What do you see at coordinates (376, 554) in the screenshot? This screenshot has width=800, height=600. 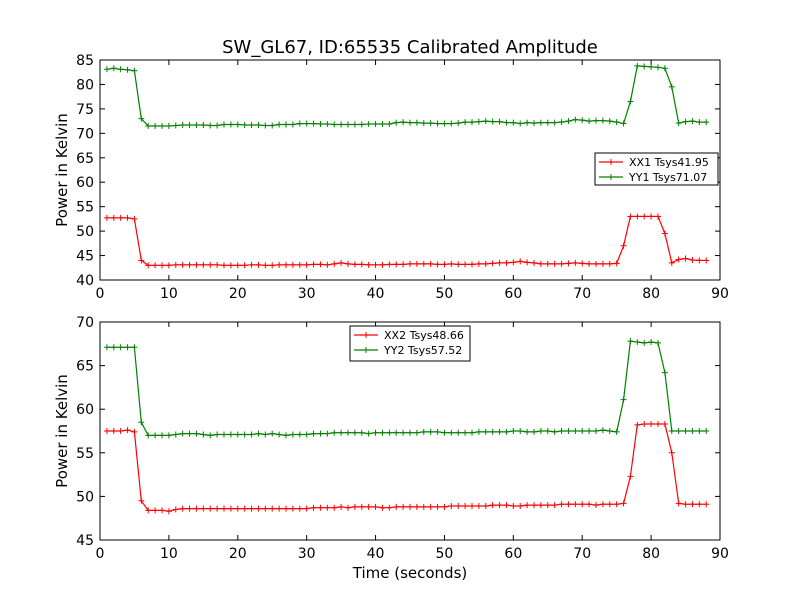 I see `x-tick-label: 40` at bounding box center [376, 554].